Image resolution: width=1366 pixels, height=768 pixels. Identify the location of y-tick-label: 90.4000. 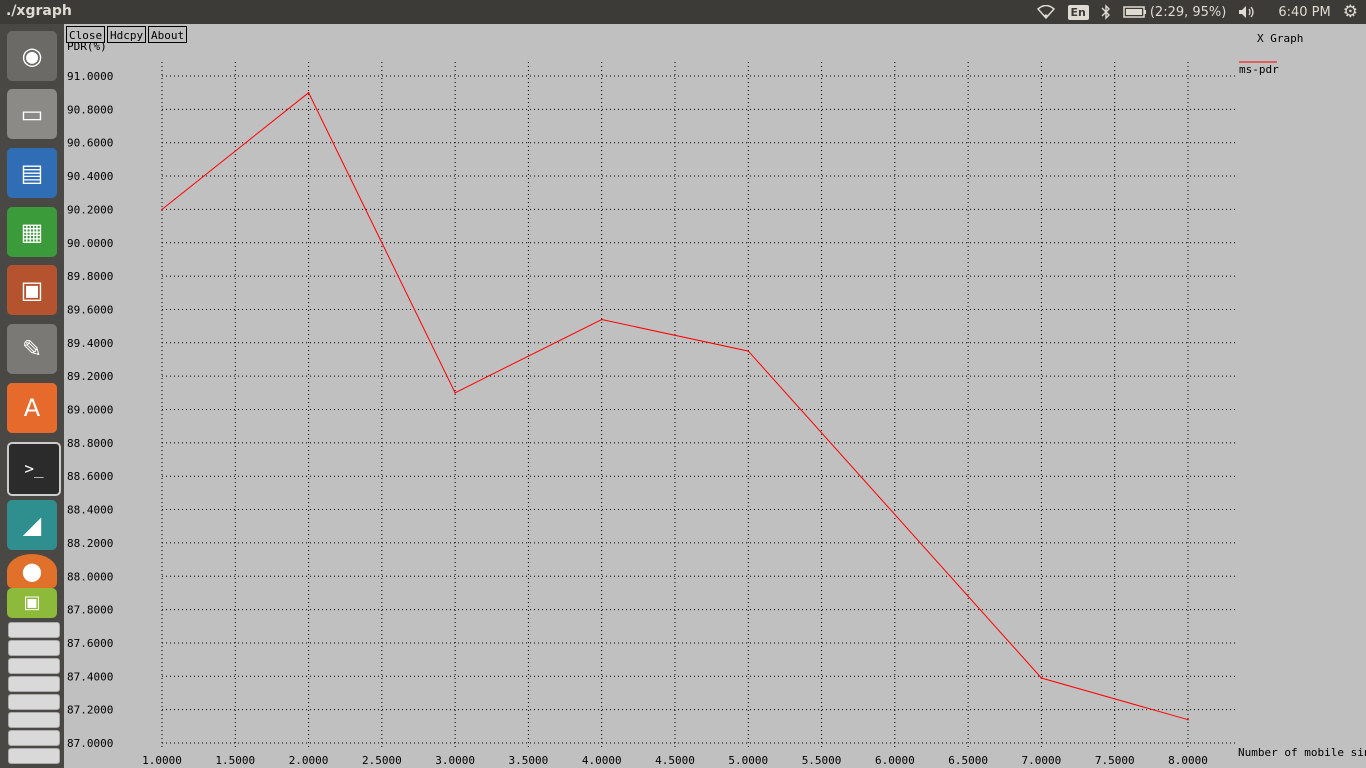
(90, 176).